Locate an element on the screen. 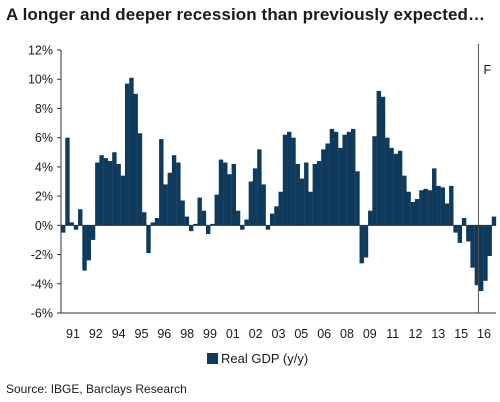 This screenshot has width=500, height=402. x-tick-labels: 91 92 94 95 96 98 99 01 02 03 05 06 08 09 11 12 13 15 16 is located at coordinates (278, 334).